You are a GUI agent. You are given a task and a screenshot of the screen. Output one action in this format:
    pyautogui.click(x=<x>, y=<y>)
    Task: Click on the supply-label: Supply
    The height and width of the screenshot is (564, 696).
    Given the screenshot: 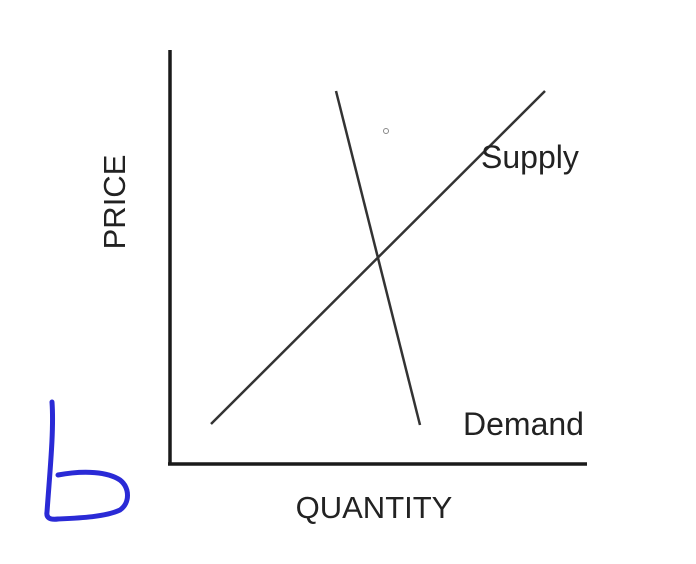 What is the action you would take?
    pyautogui.click(x=530, y=157)
    